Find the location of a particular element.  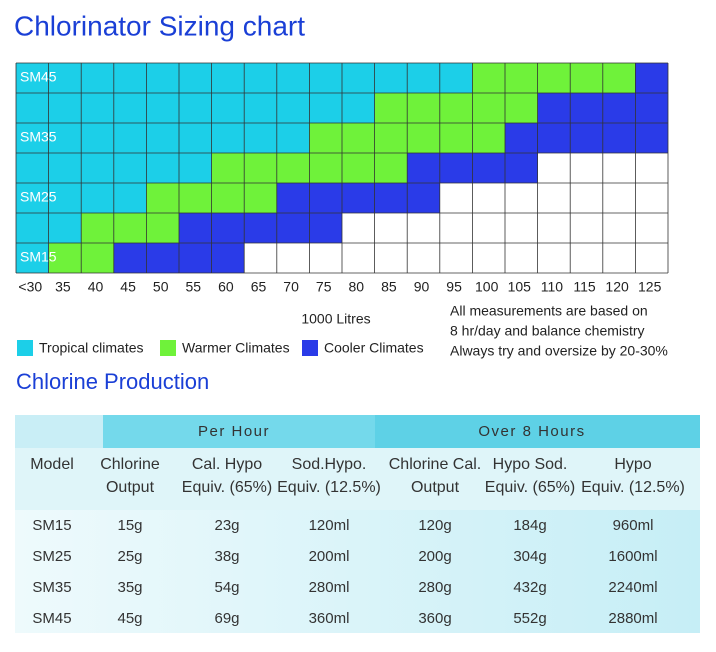

table-cell: 2880ml is located at coordinates (632, 618).